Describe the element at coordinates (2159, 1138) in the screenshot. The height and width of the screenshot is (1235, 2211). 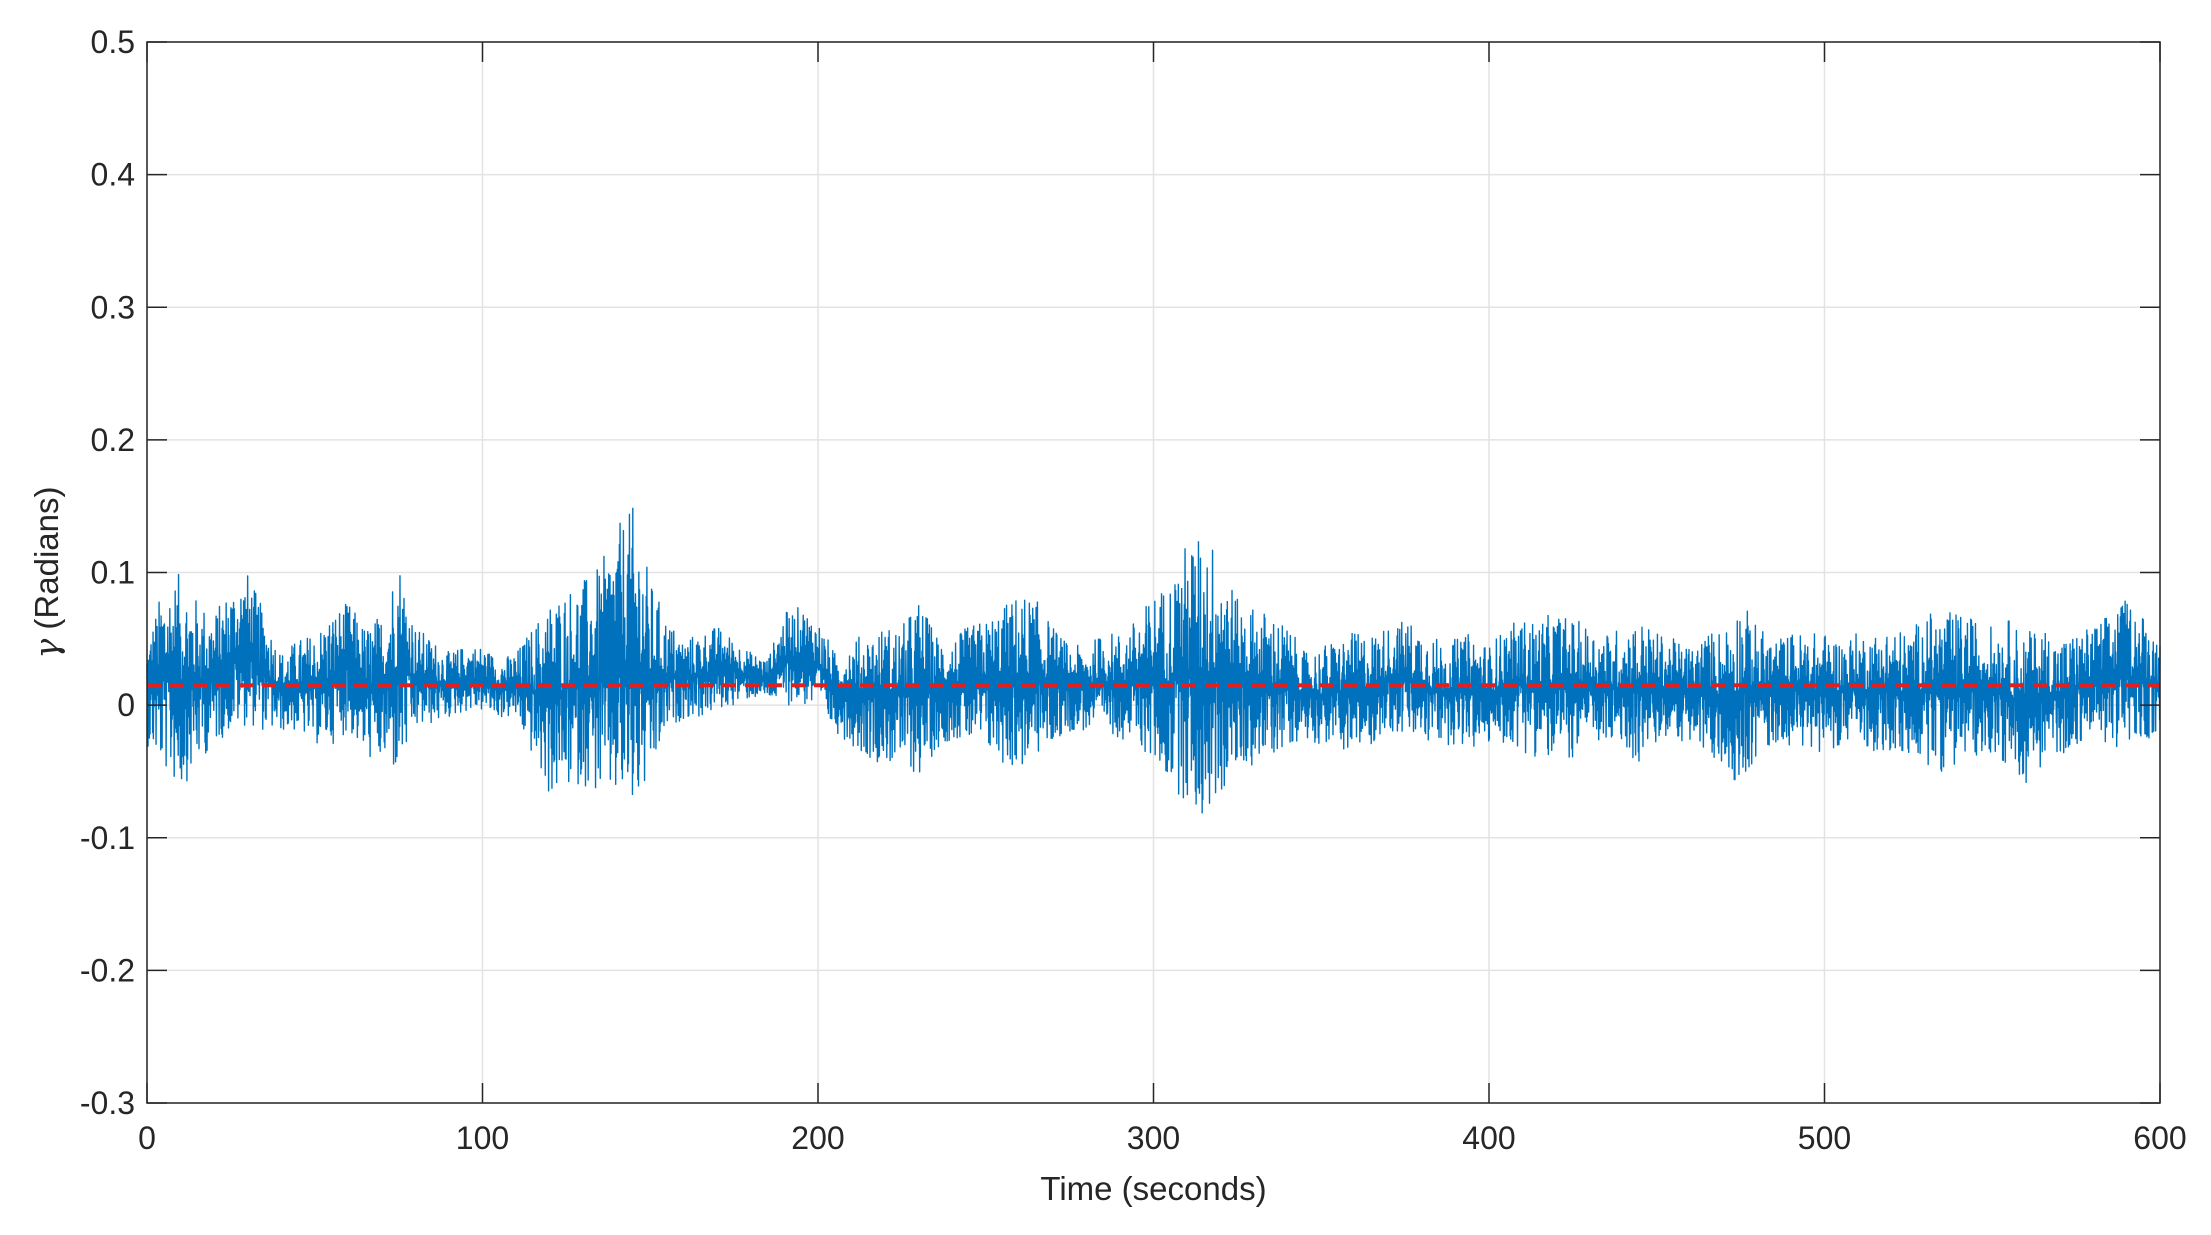
I see `x-tick-label: 600` at that location.